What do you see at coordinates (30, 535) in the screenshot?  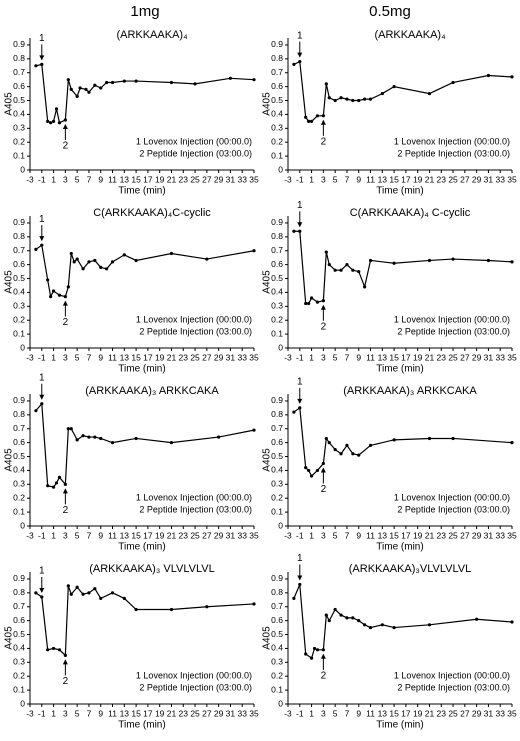 I see `x-tick-label: -3` at bounding box center [30, 535].